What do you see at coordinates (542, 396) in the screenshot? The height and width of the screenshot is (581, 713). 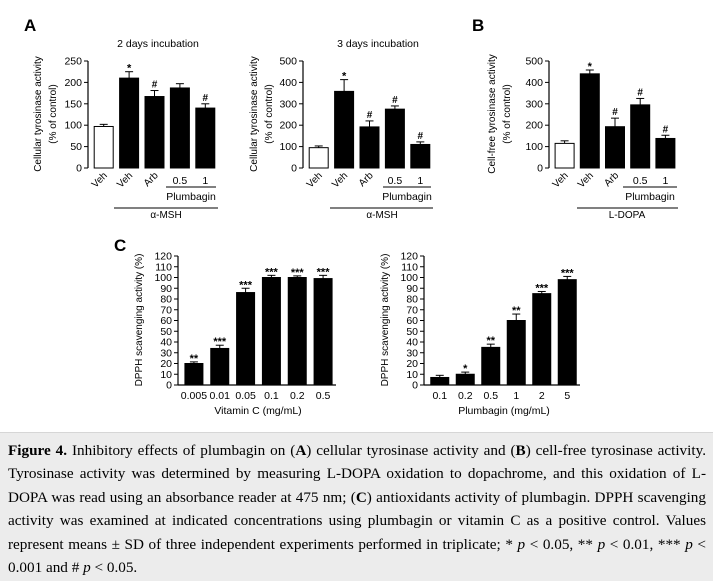 I see `x-tick-label: 2` at bounding box center [542, 396].